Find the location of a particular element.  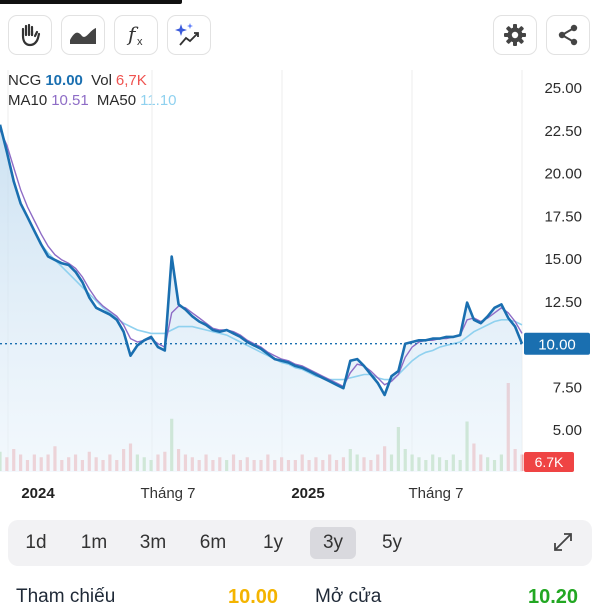

ma50-label: MA50 is located at coordinates (116, 100).